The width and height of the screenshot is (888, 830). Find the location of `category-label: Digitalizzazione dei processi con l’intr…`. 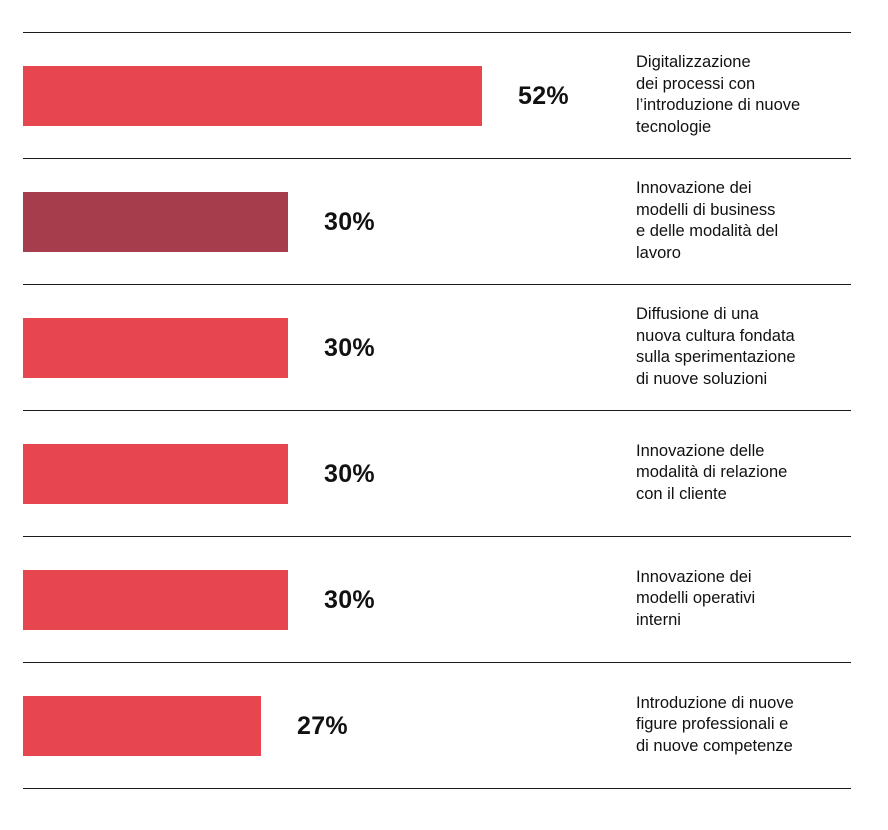

category-label: Digitalizzazione dei processi con l’intr… is located at coordinates (718, 94).